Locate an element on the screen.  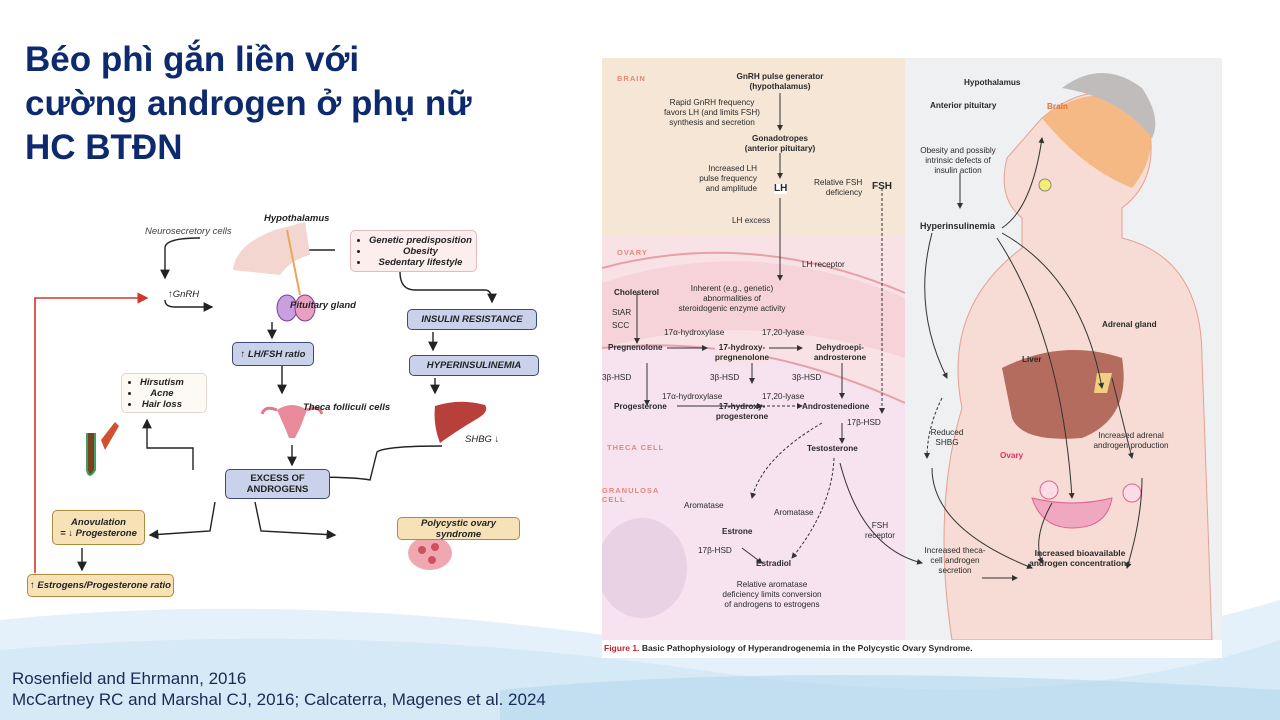
symptom: Acne is located at coordinates (162, 393).